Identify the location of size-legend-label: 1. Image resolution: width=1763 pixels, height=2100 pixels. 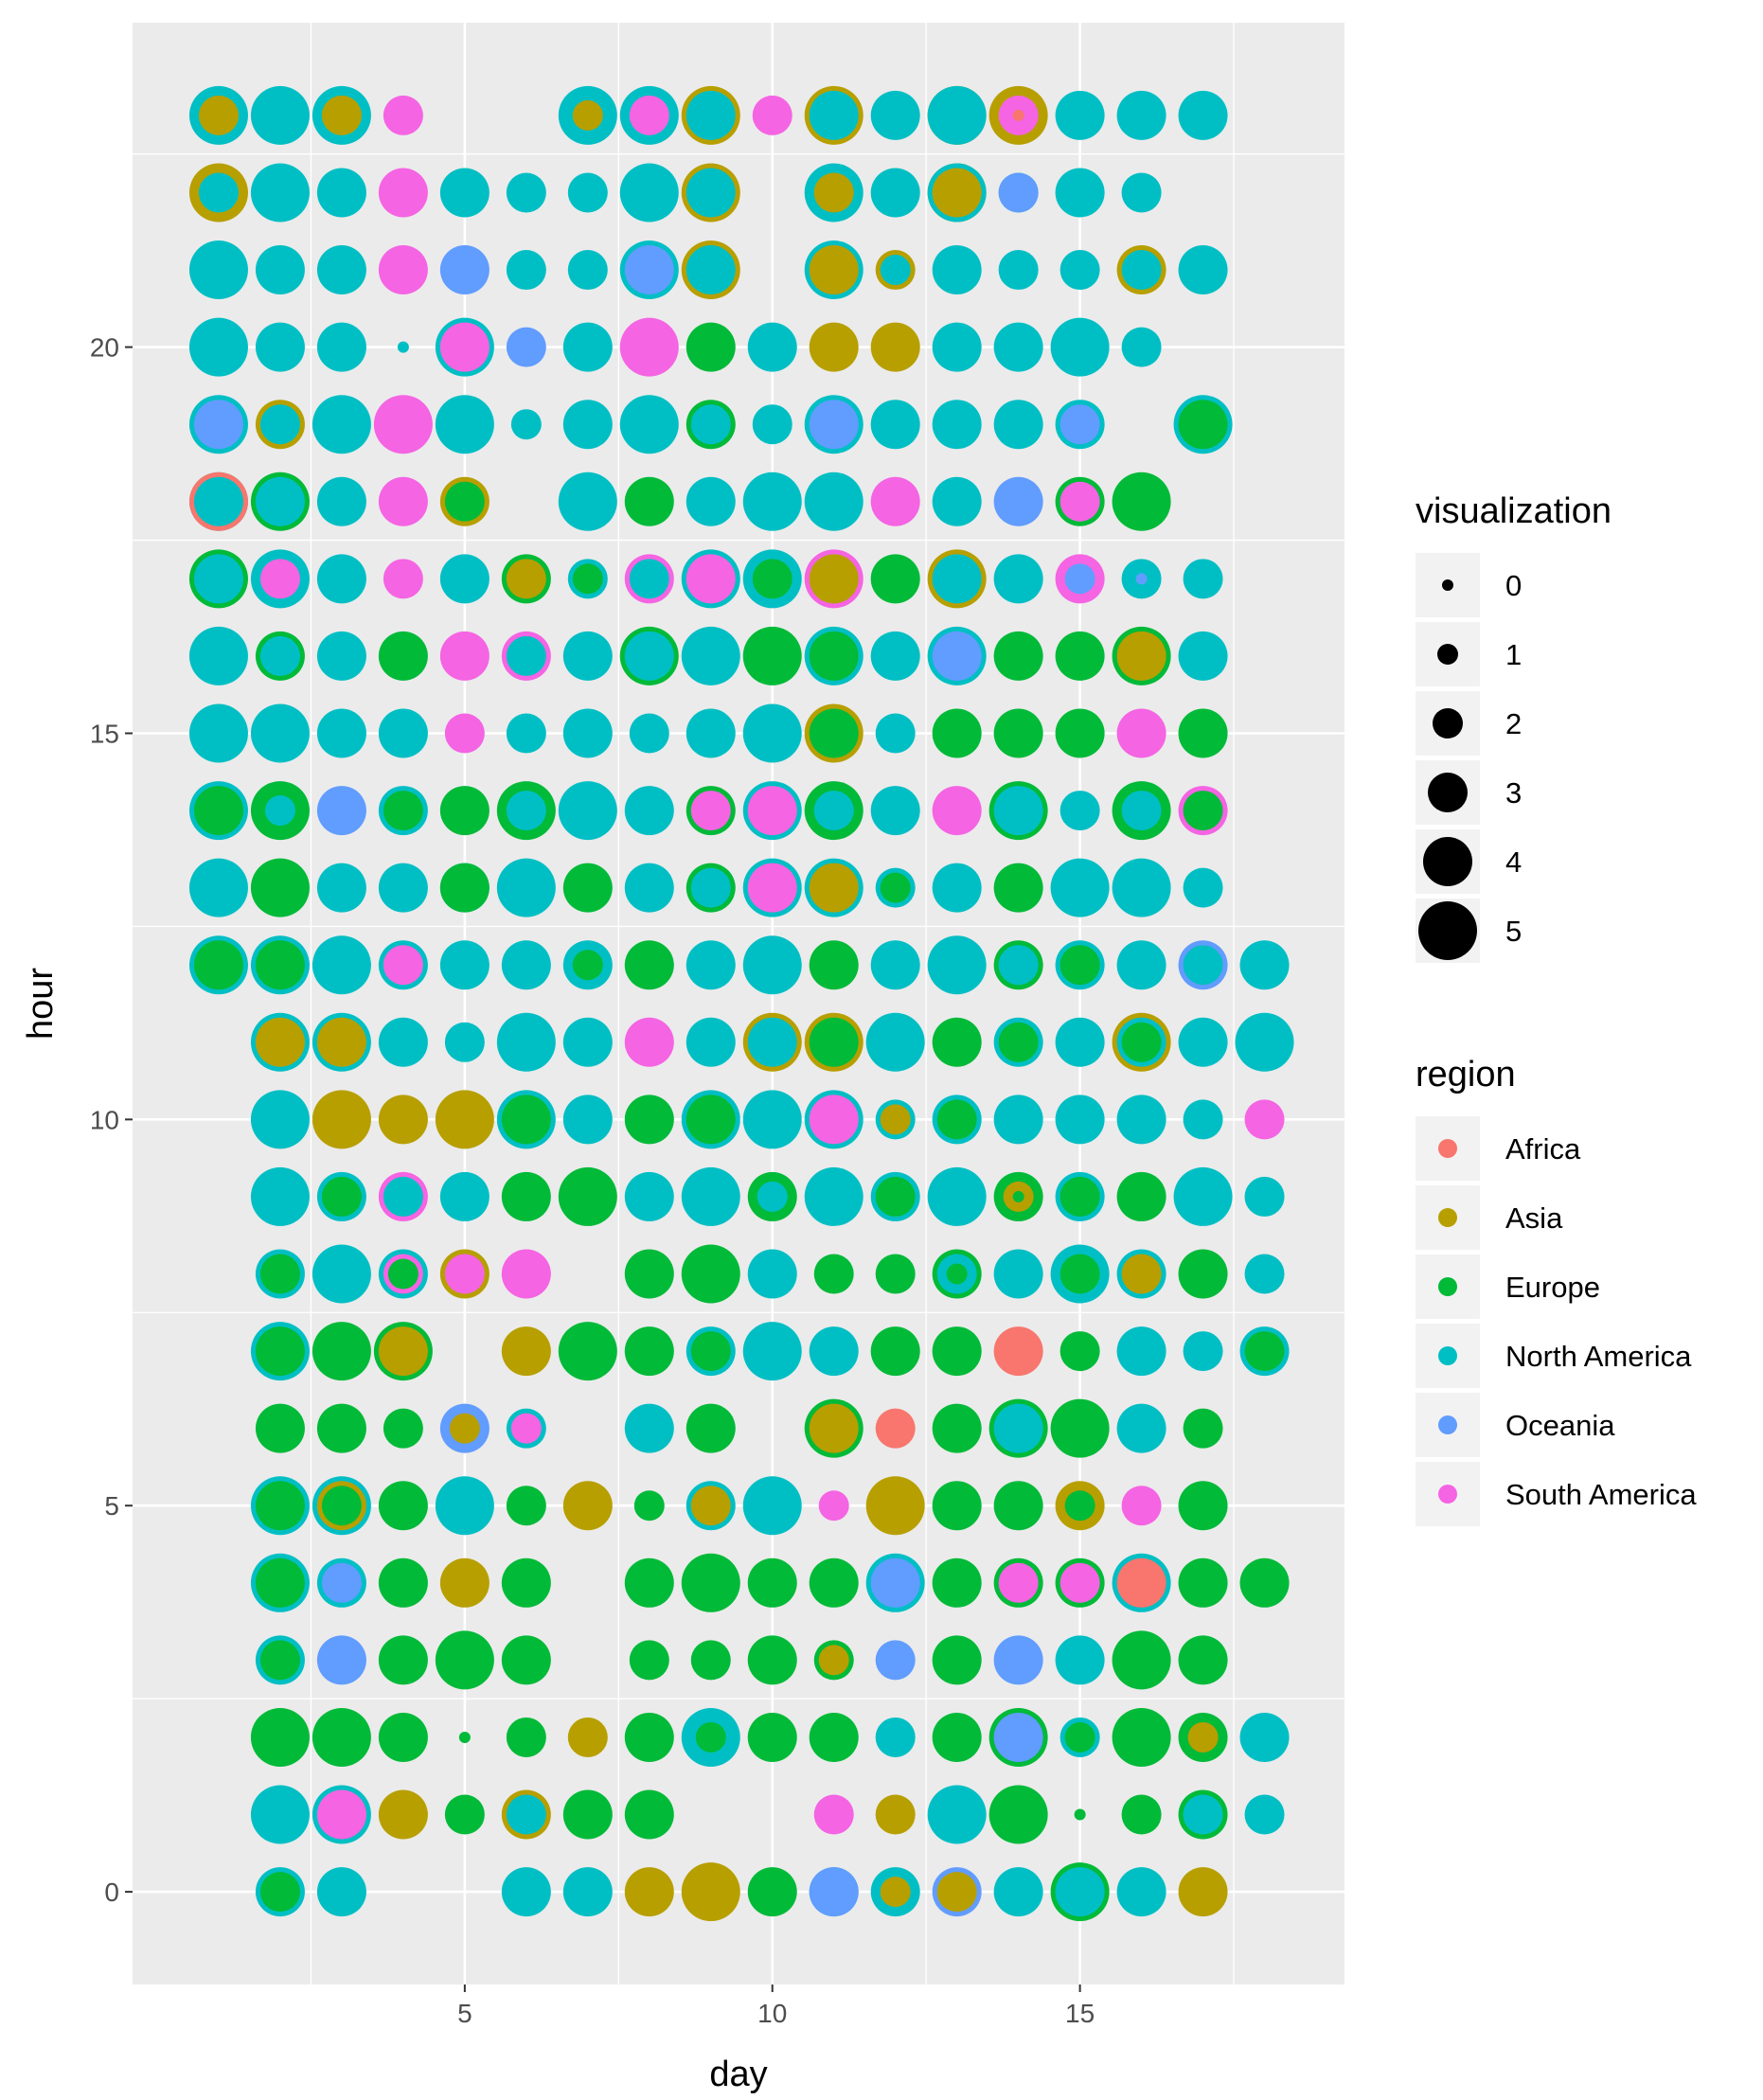
(1513, 654).